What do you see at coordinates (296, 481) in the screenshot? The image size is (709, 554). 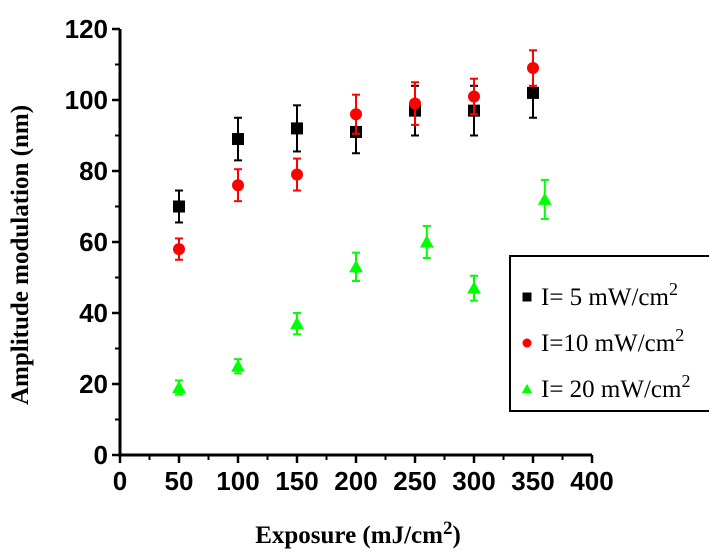 I see `x-tick-label: 150` at bounding box center [296, 481].